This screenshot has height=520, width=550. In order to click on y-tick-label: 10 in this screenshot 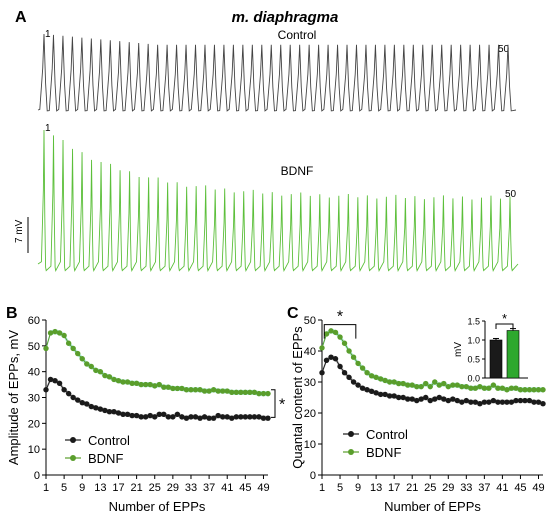, I will do `click(34, 450)`.